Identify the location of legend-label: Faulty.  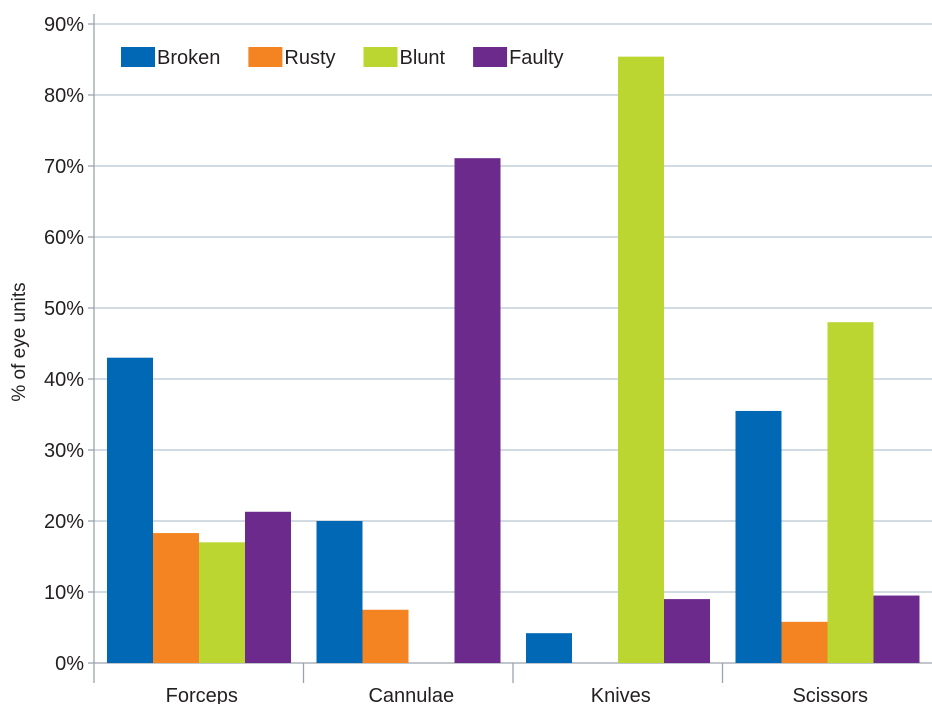
(536, 58).